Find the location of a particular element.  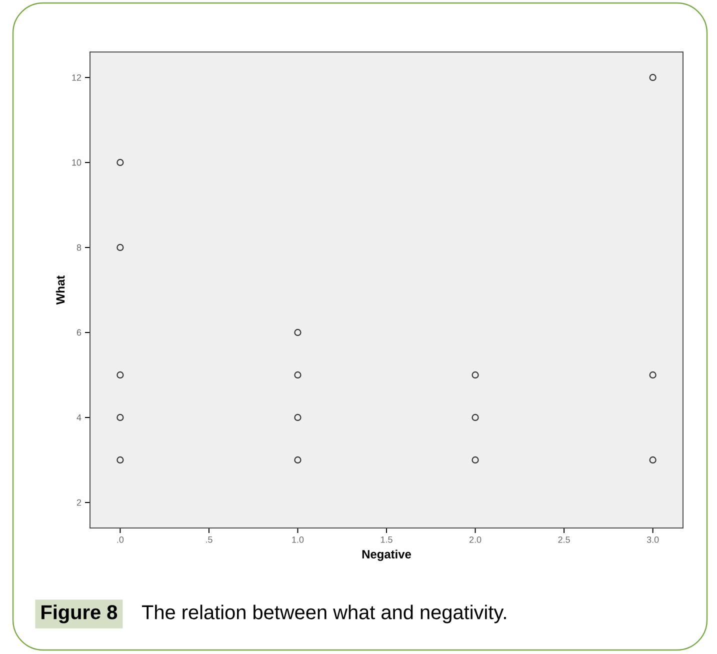

y-axis-title: What is located at coordinates (60, 290).